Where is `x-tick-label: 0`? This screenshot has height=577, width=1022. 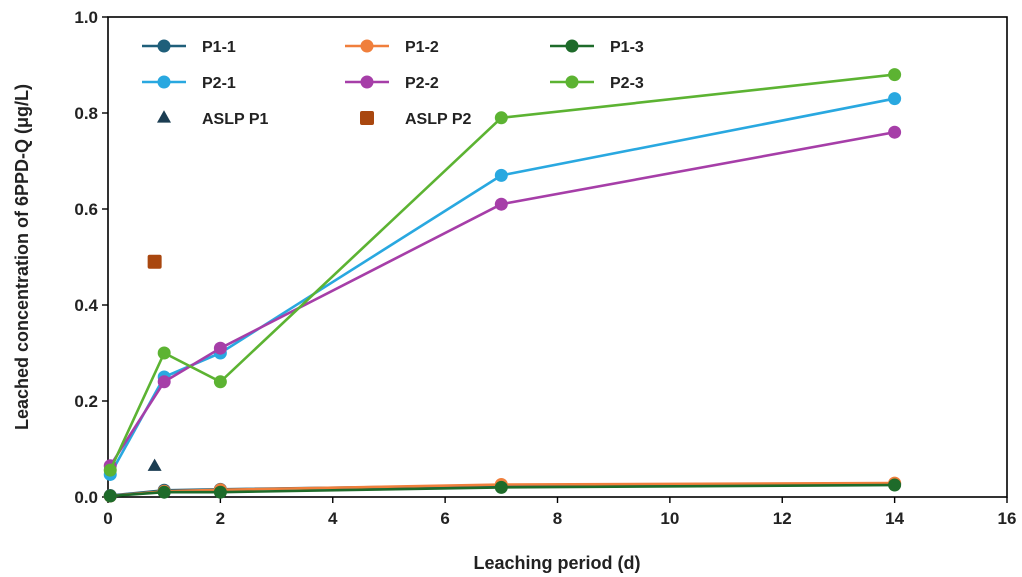
x-tick-label: 0 is located at coordinates (107, 518).